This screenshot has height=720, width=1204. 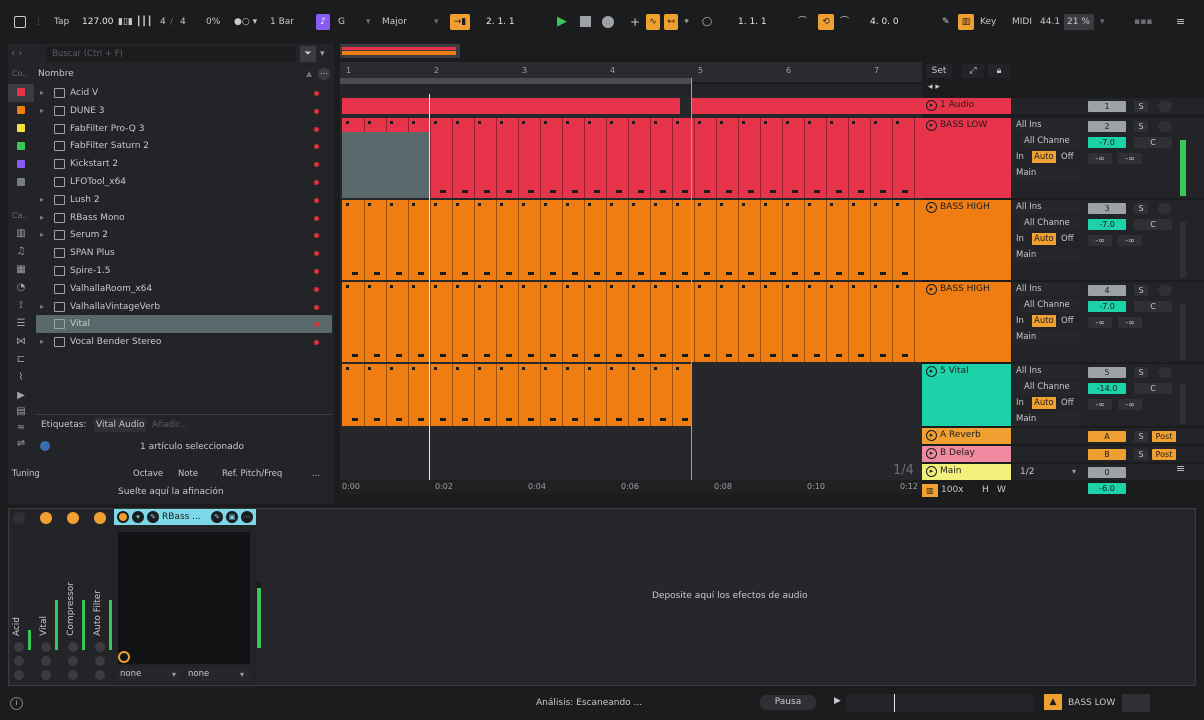 What do you see at coordinates (21, 341) in the screenshot?
I see `modulators-icon: ⋈` at bounding box center [21, 341].